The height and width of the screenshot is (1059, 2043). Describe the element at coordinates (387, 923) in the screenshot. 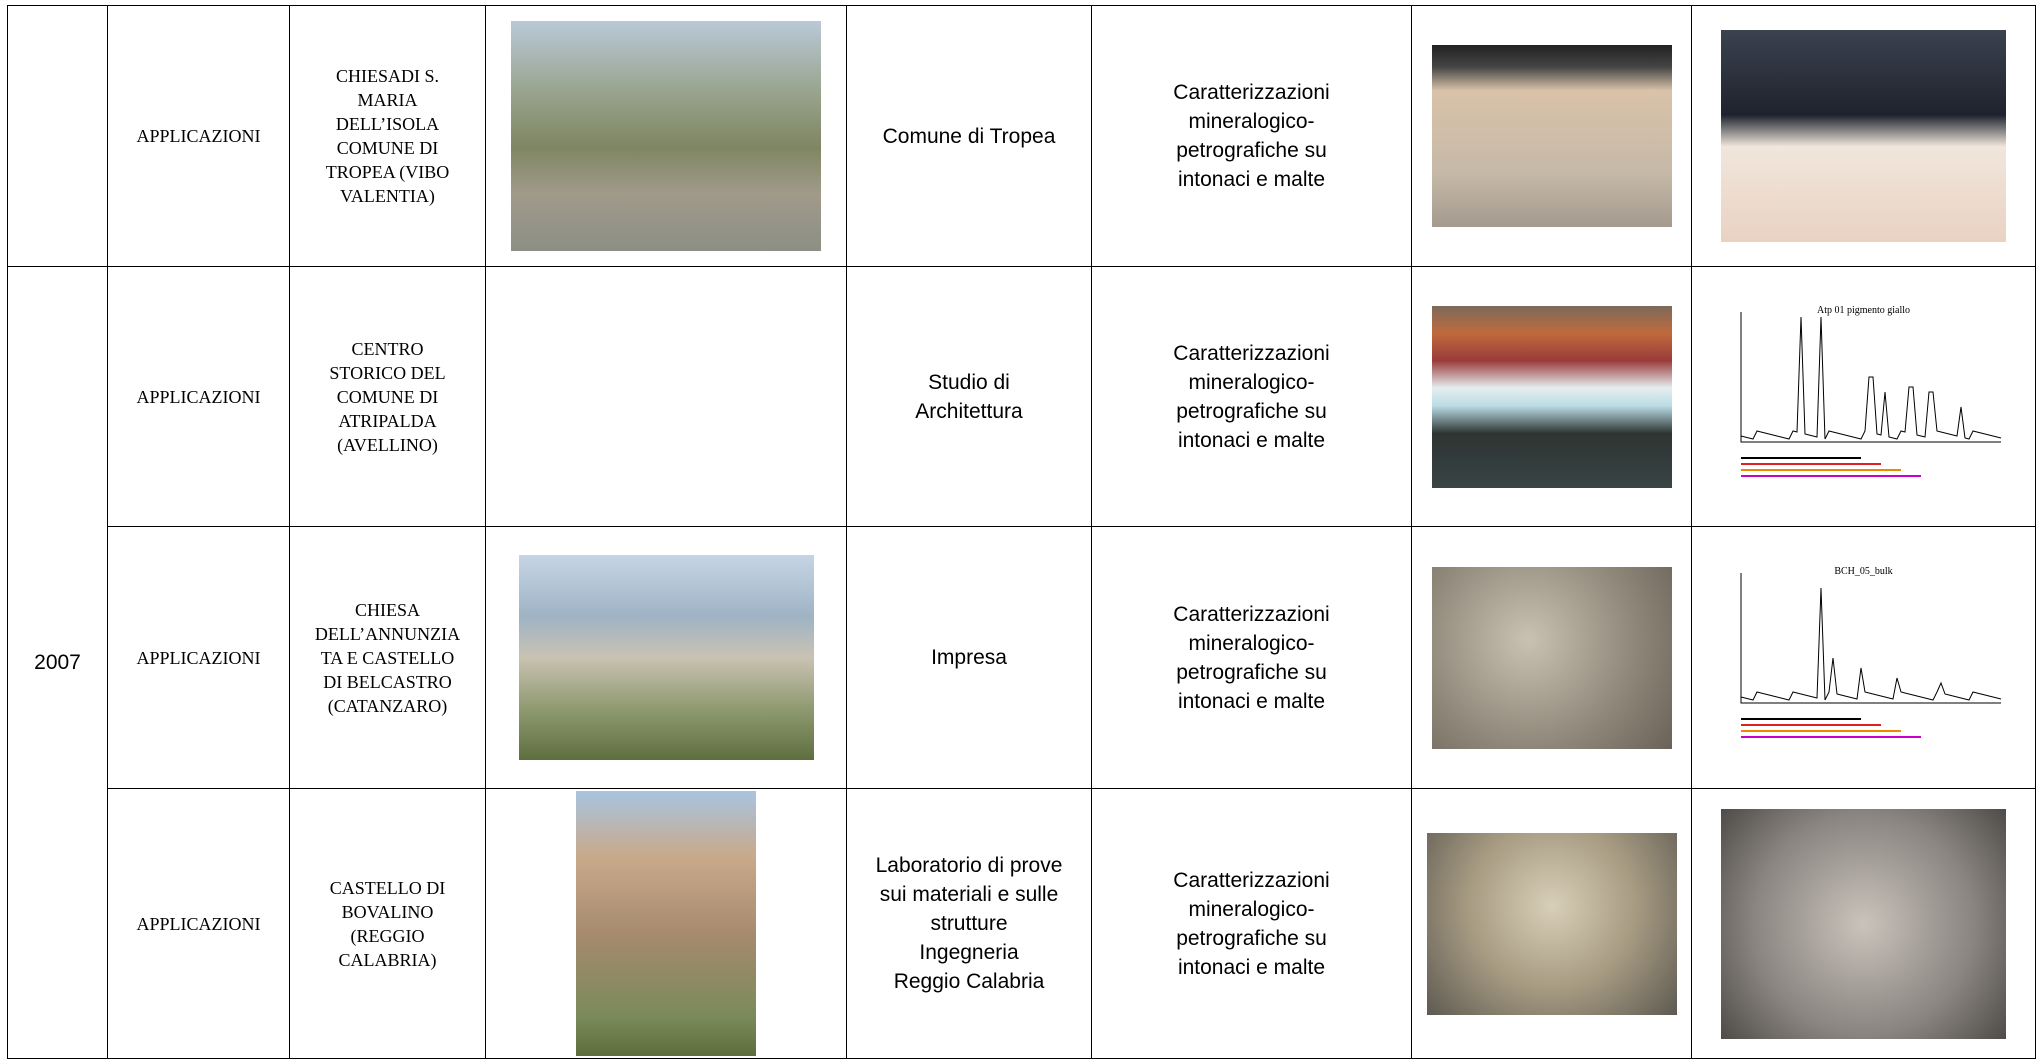

I see `site-cell: CASTELLO DI BOVALINO (REGGIO CALABRIA)` at that location.